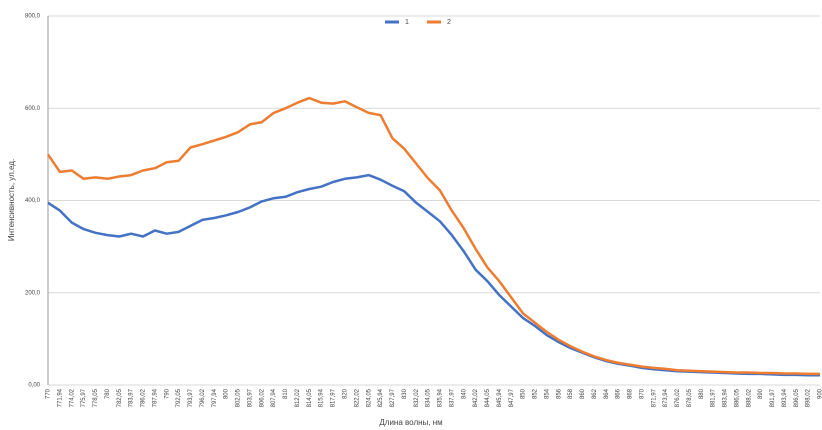 The height and width of the screenshot is (430, 822). I want to click on x-tick-label: 842,02, so click(476, 397).